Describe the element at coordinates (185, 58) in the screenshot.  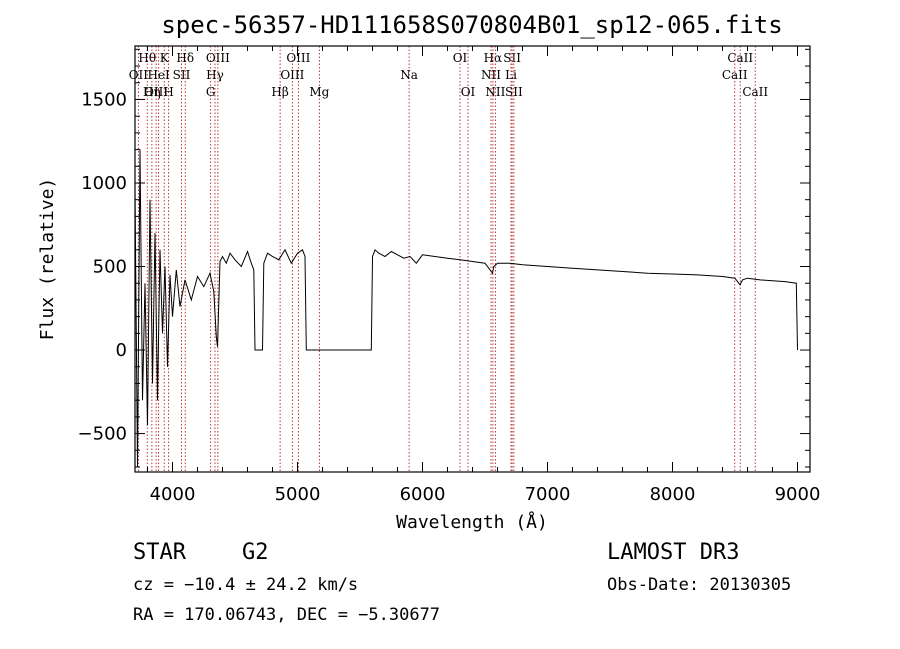
I see `spectral-line-label: Hδ` at that location.